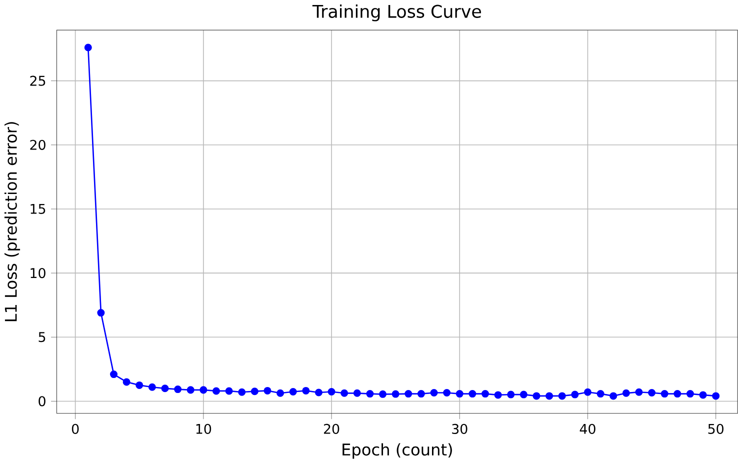 The image size is (738, 463). Describe the element at coordinates (397, 451) in the screenshot. I see `x-axis-title: Epoch (count)` at that location.